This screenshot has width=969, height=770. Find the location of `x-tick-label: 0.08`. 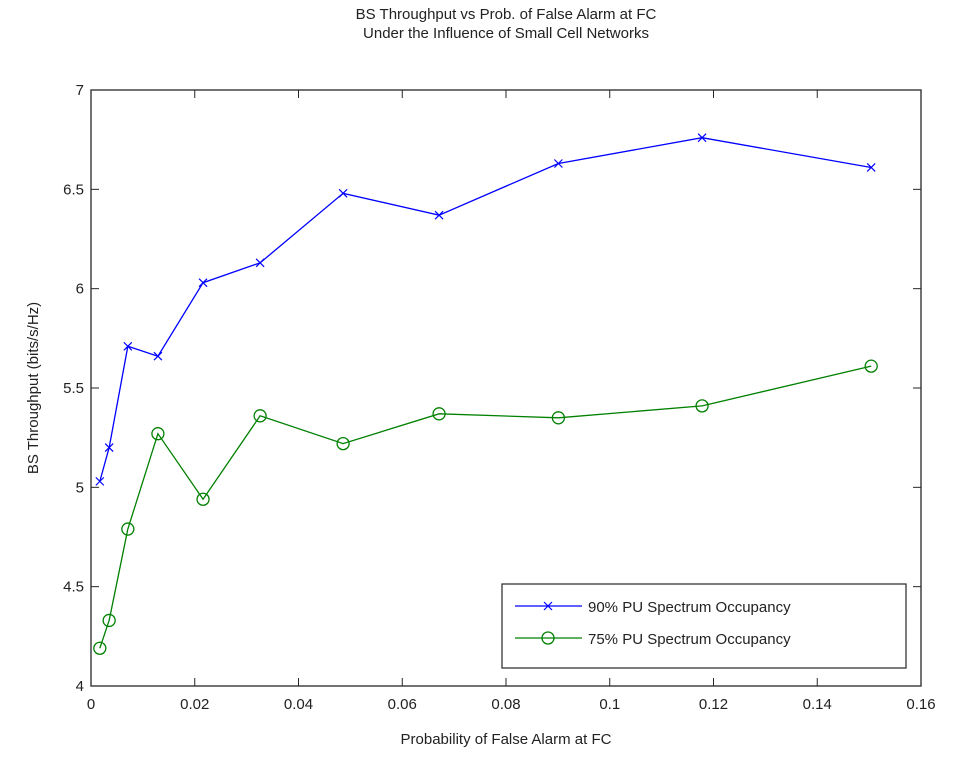

x-tick-label: 0.08 is located at coordinates (505, 704).